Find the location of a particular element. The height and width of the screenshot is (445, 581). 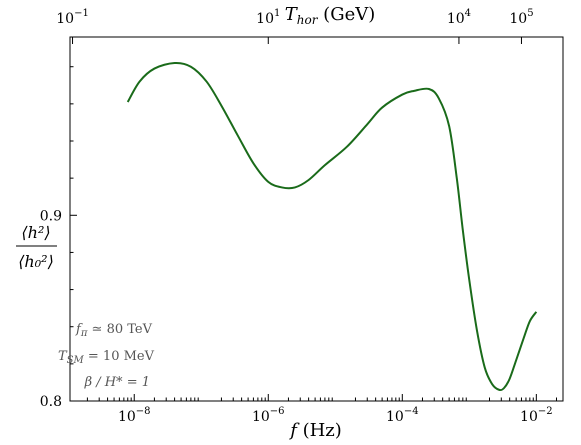

x-tick-label: 10⁻² is located at coordinates (536, 415).